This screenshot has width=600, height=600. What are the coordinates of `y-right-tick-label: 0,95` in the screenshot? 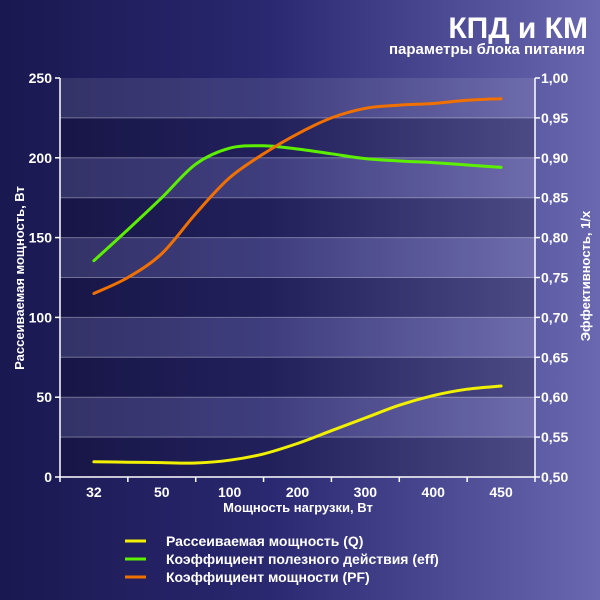 It's located at (554, 118).